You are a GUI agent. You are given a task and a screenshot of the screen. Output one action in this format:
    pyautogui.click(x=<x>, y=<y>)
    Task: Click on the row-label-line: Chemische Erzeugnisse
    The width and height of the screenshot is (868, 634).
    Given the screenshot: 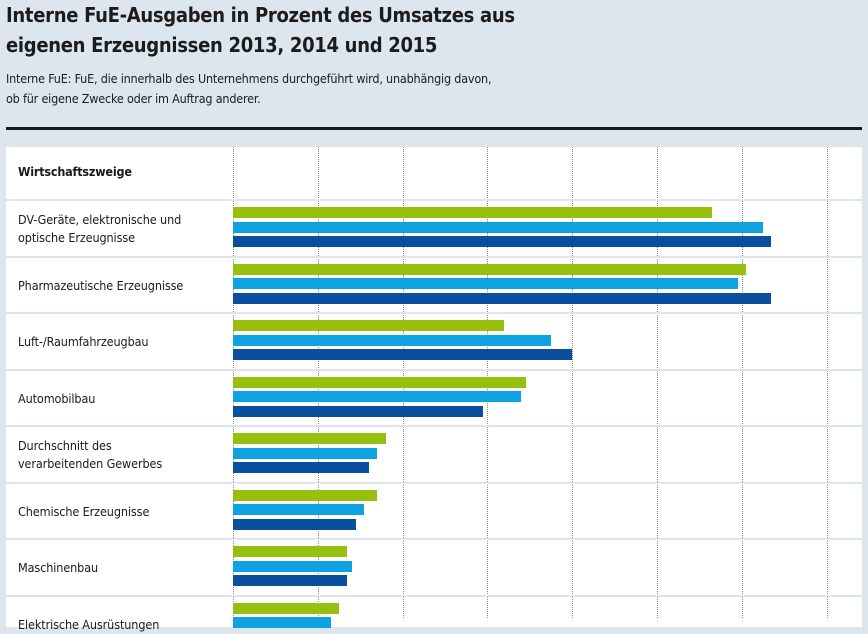 What is the action you would take?
    pyautogui.click(x=84, y=511)
    